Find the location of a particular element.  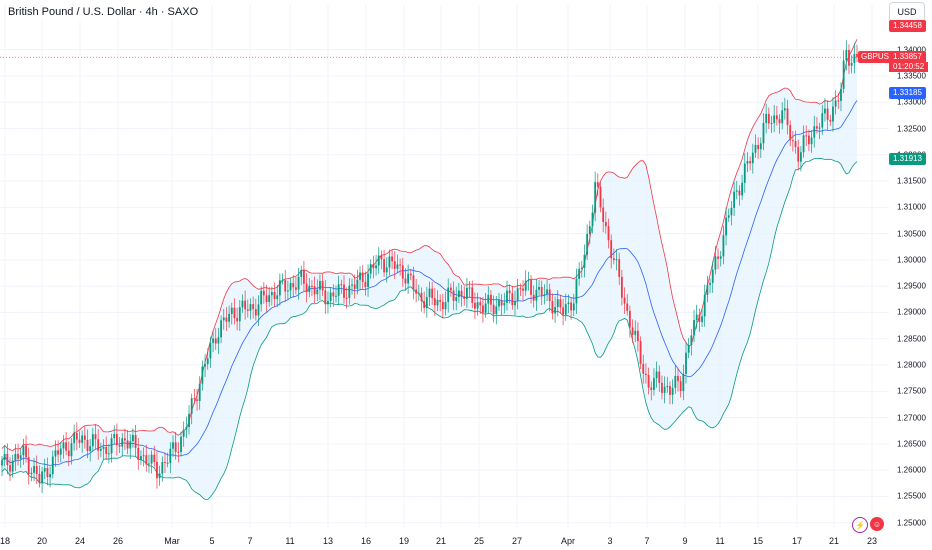

currency-button: USD is located at coordinates (907, 12).